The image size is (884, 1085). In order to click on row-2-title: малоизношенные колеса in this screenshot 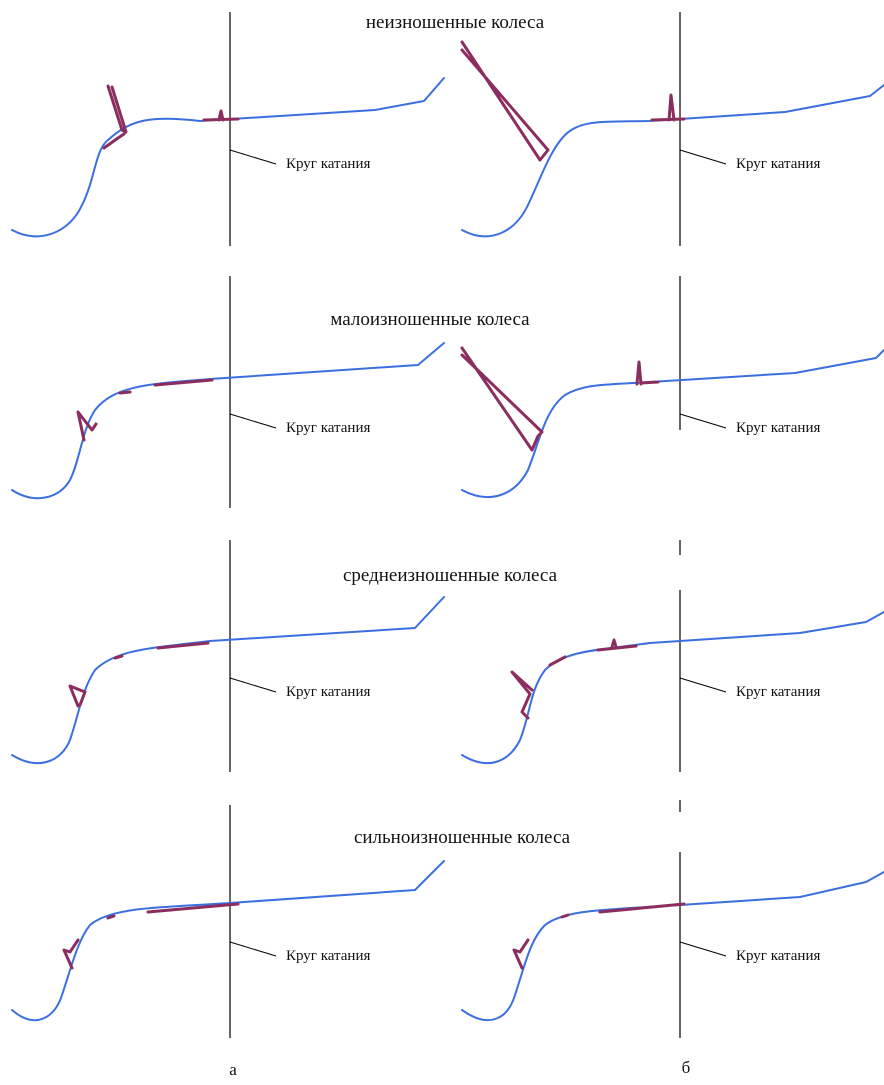, I will do `click(430, 319)`.